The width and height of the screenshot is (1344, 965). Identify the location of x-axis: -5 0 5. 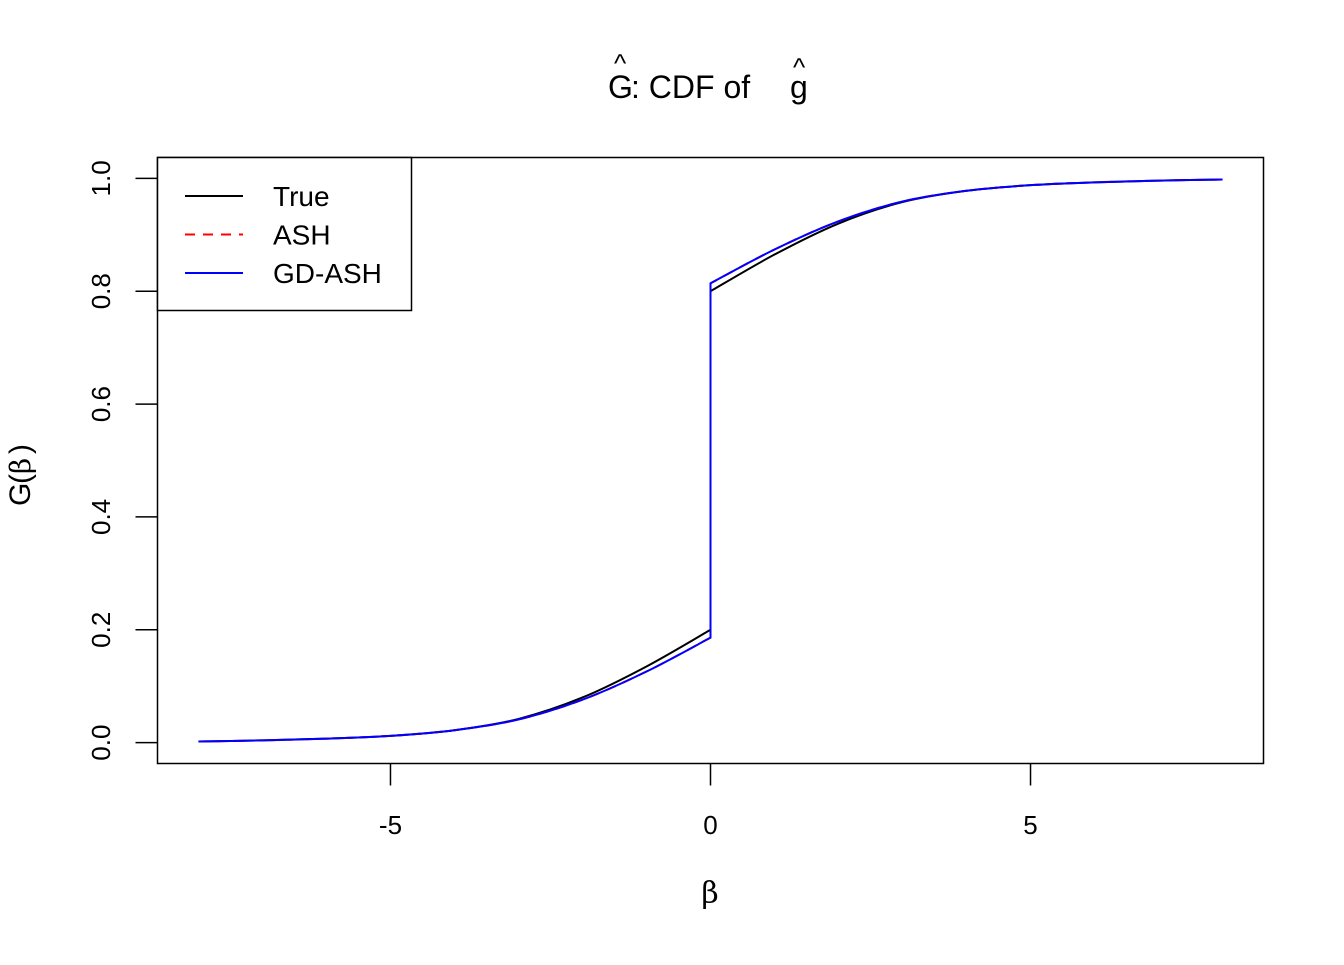
(708, 801).